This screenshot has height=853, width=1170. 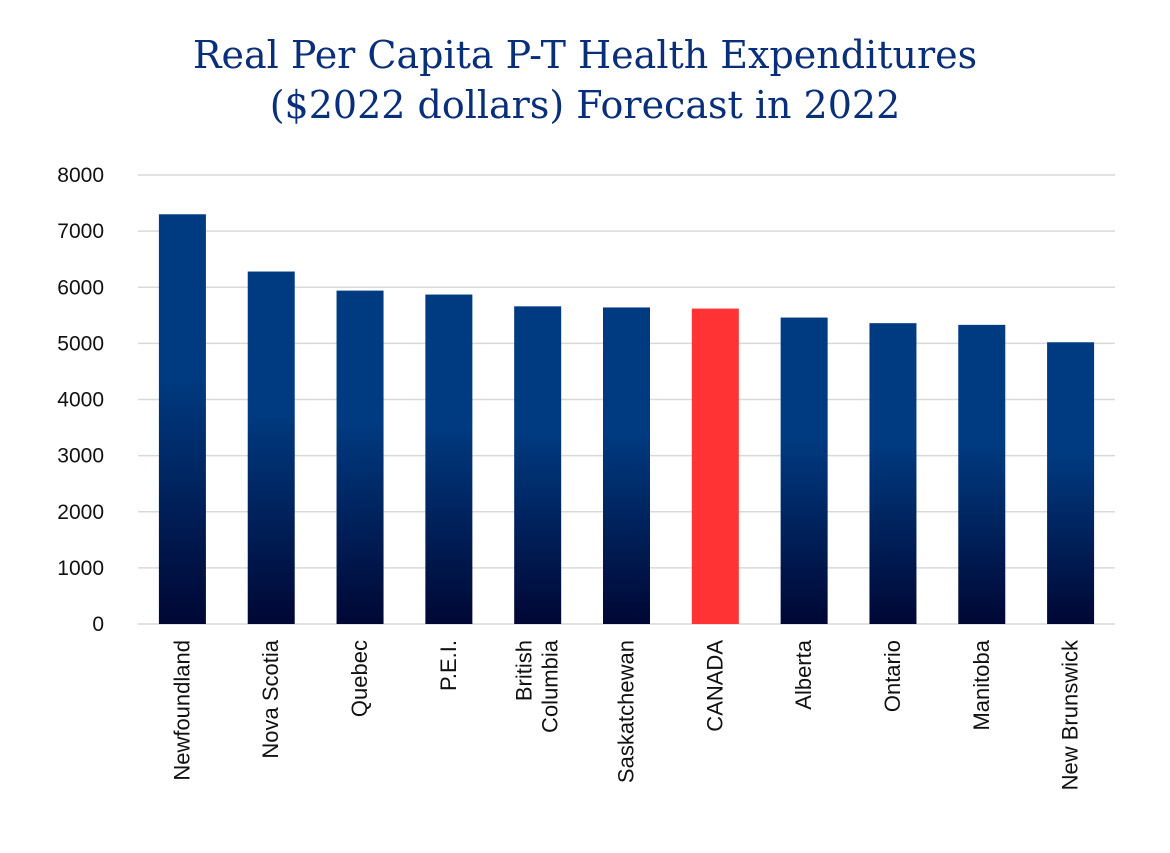 I want to click on x-category-label: Ontario, so click(x=892, y=676).